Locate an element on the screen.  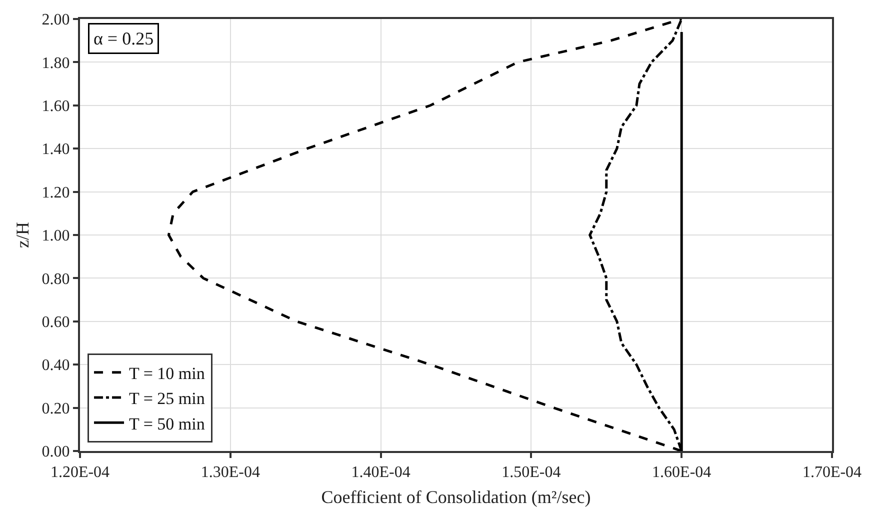
y-tick-label: 1.80 is located at coordinates (56, 63).